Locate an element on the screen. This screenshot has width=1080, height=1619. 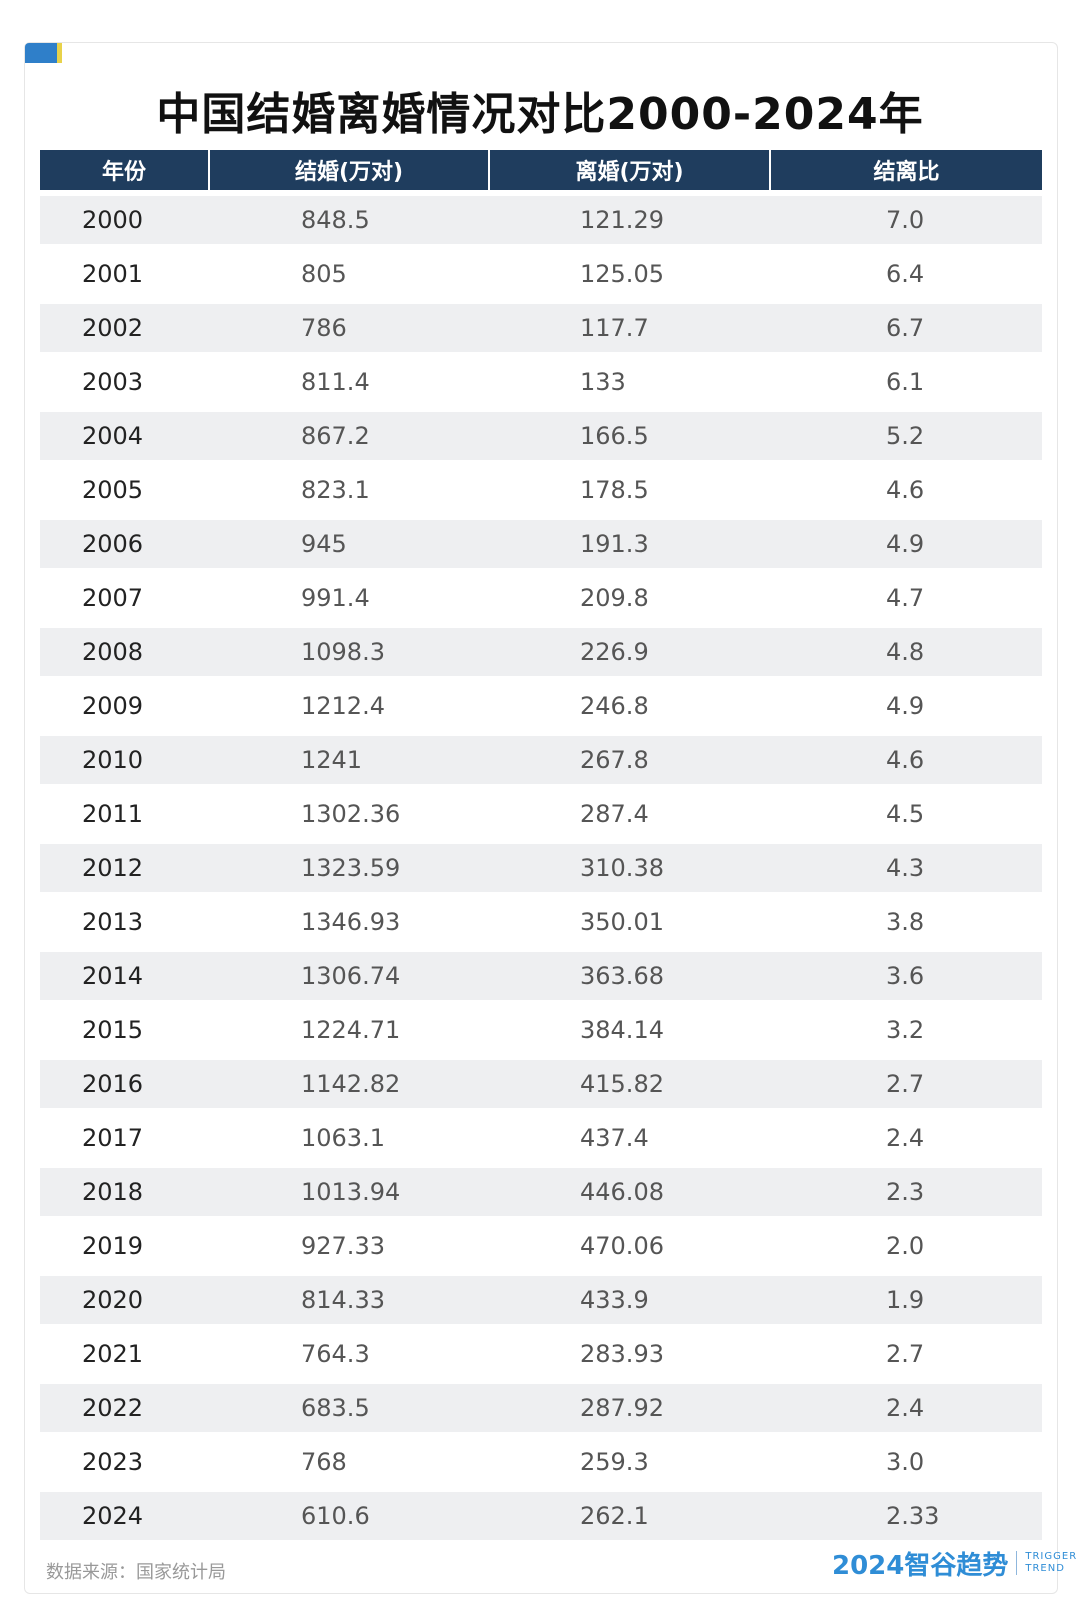
cell-divorces: 384.14 is located at coordinates (622, 1030).